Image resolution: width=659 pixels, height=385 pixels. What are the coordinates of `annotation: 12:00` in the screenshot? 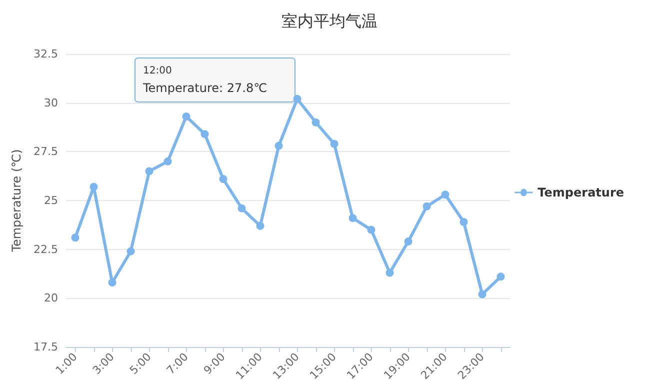 It's located at (157, 71).